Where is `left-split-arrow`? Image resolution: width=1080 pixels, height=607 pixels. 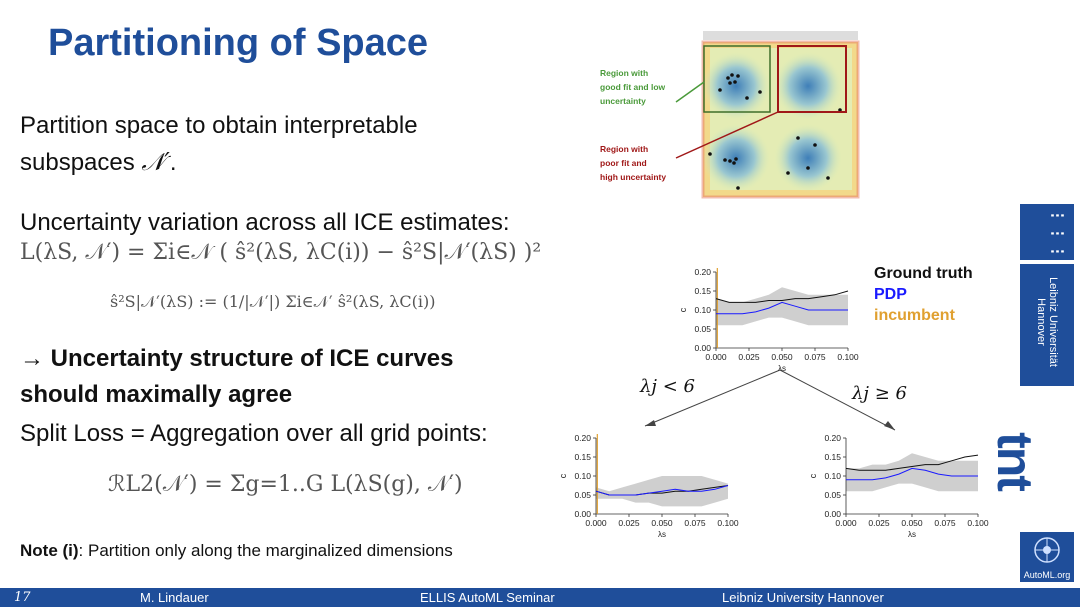
left-split-arrow is located at coordinates (712, 398).